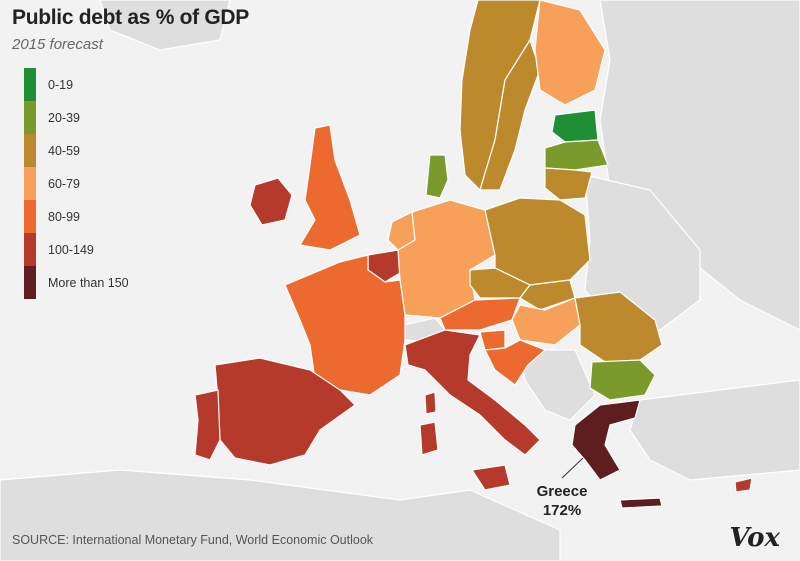 Image resolution: width=800 pixels, height=561 pixels. I want to click on legend-label: More than 150, so click(88, 282).